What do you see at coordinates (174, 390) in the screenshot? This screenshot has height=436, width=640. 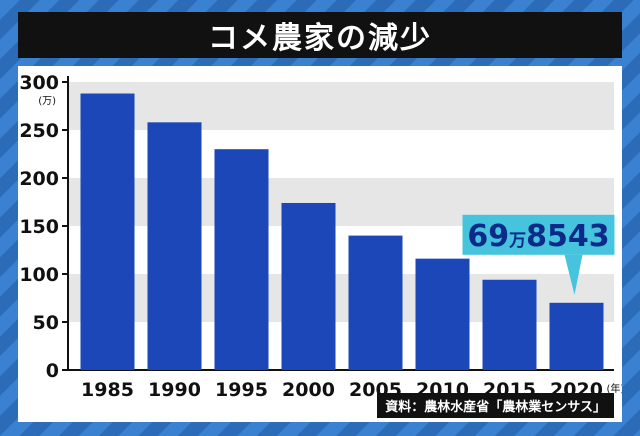 I see `x-tick-label: 1990` at bounding box center [174, 390].